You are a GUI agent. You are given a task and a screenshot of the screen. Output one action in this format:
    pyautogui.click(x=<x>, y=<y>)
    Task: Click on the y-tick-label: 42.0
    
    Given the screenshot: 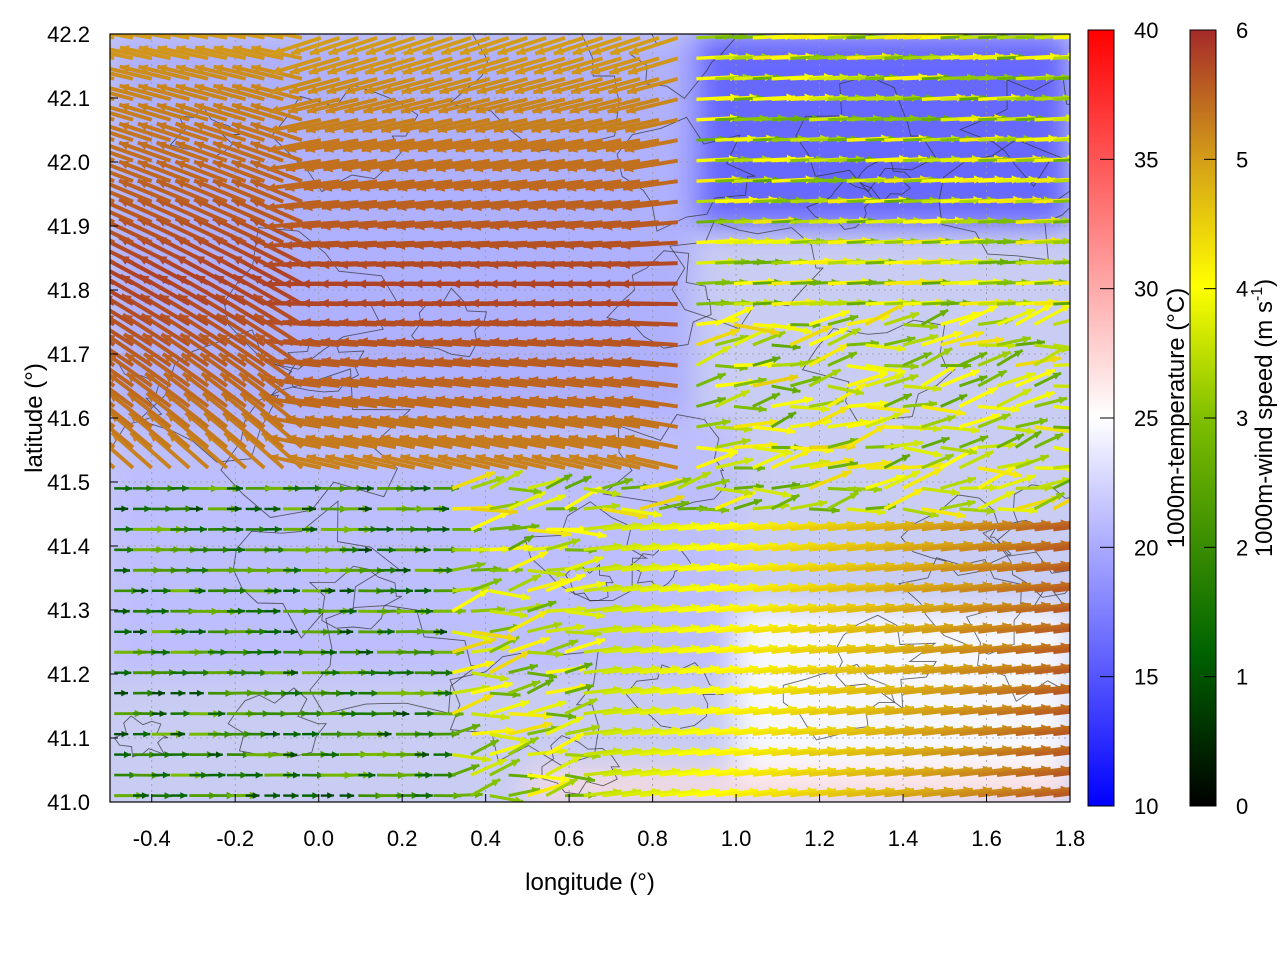 What is the action you would take?
    pyautogui.click(x=68, y=162)
    